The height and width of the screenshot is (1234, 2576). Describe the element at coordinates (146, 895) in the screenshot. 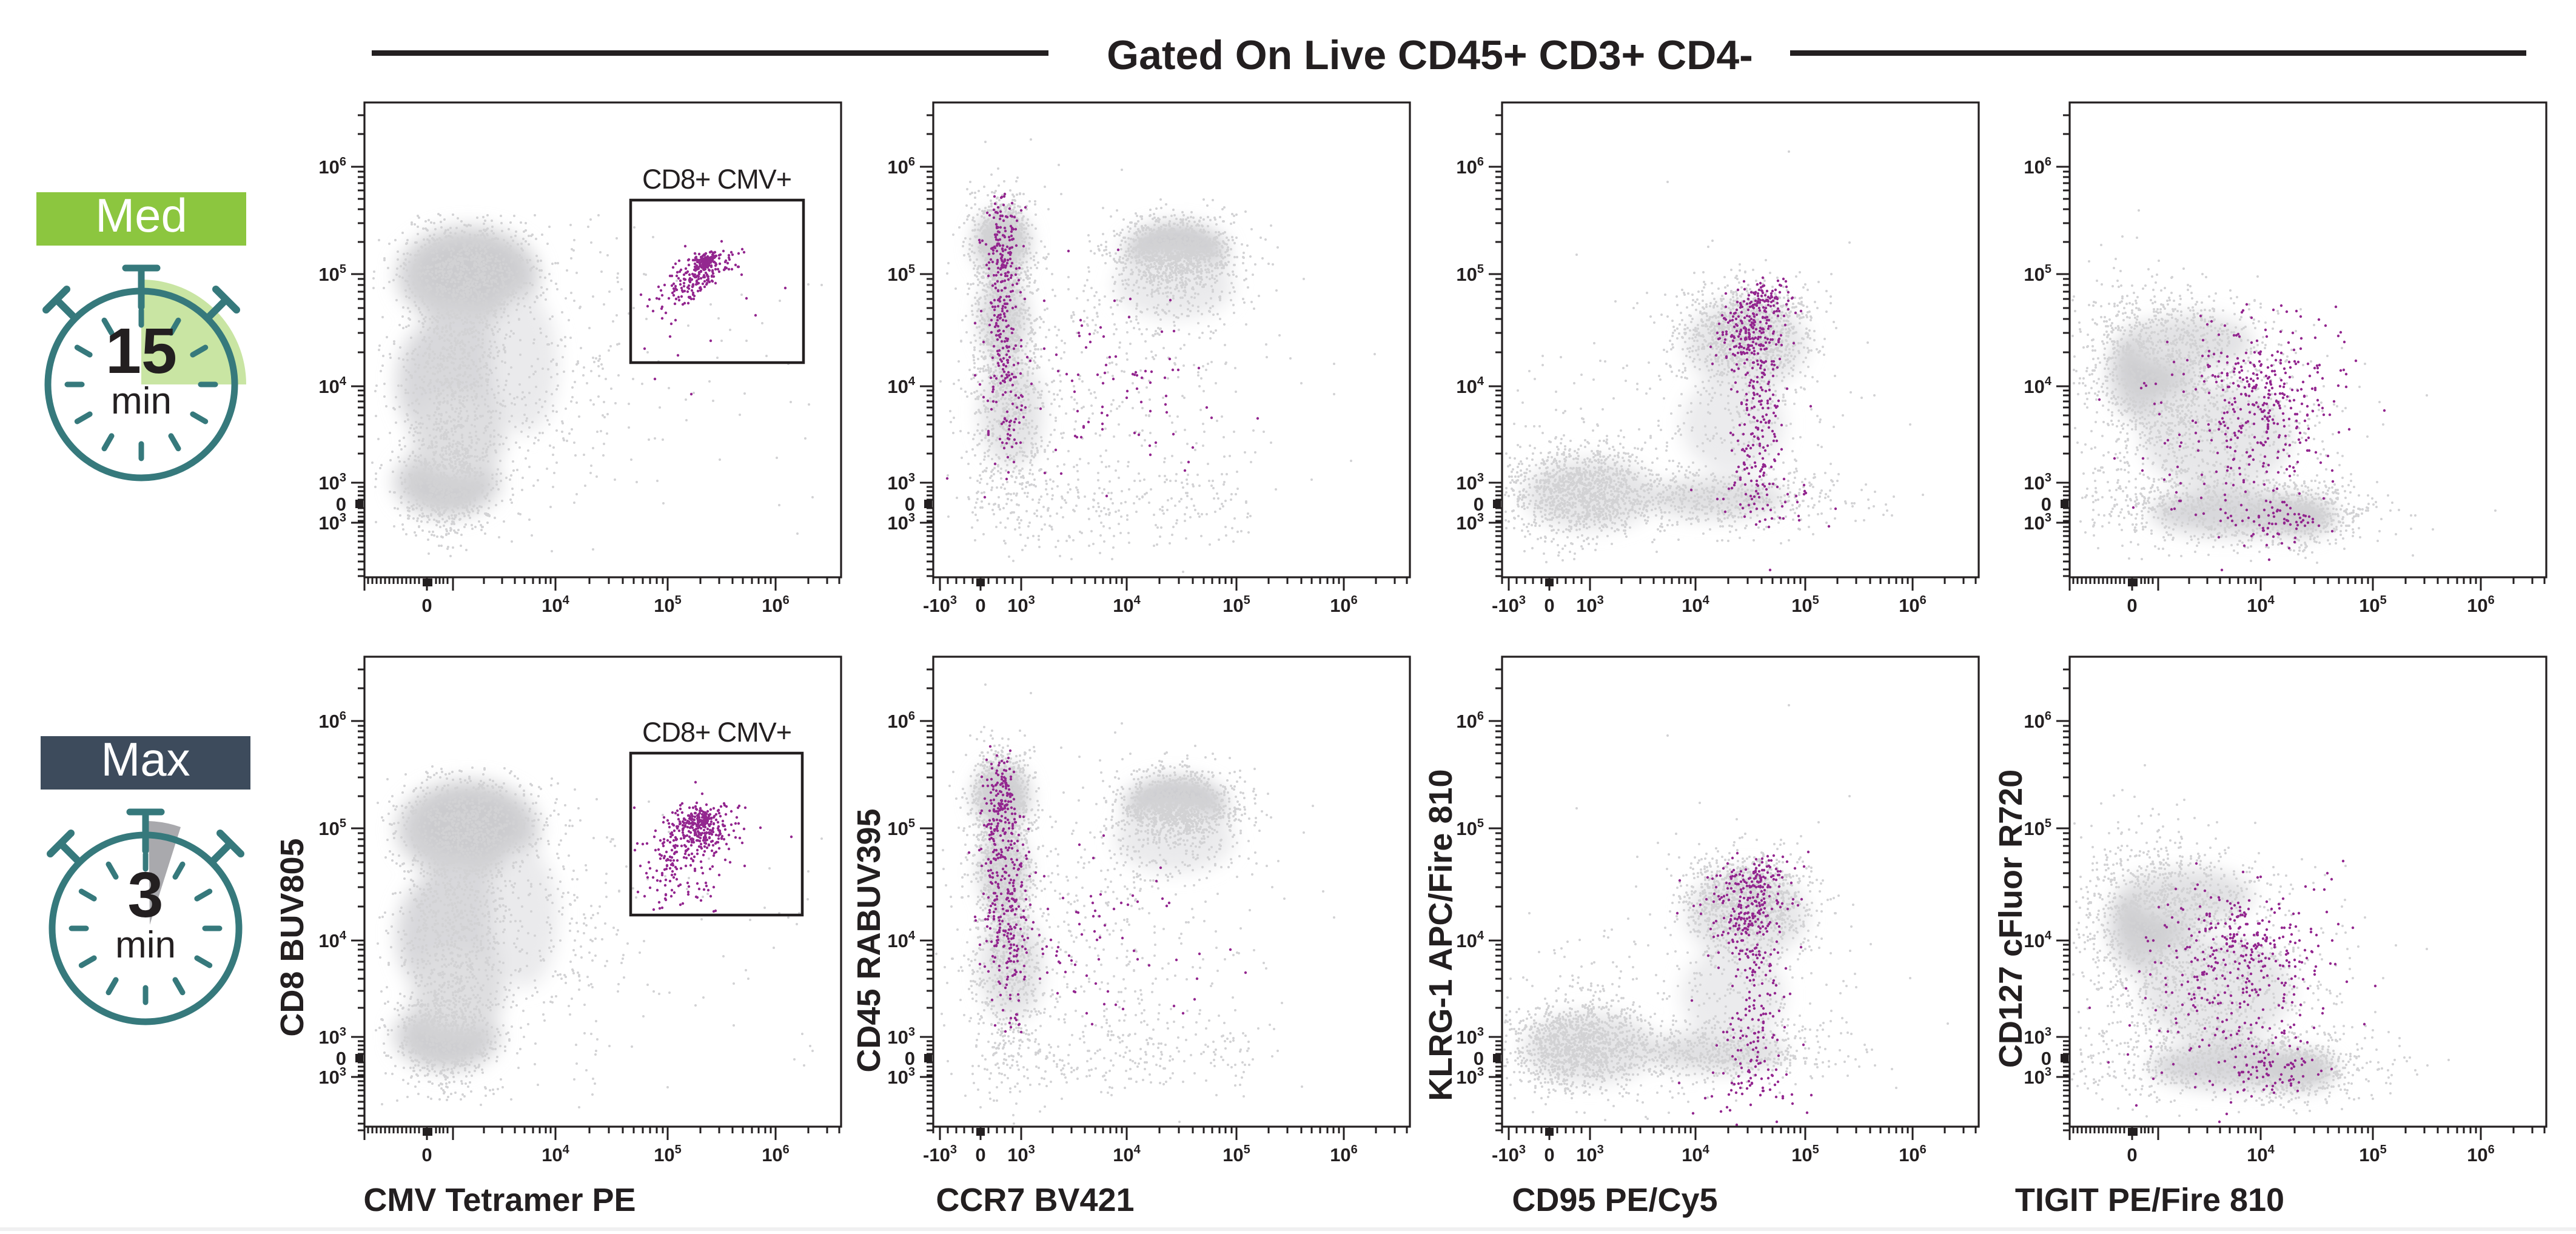

I see `svg-text: 3` at that location.